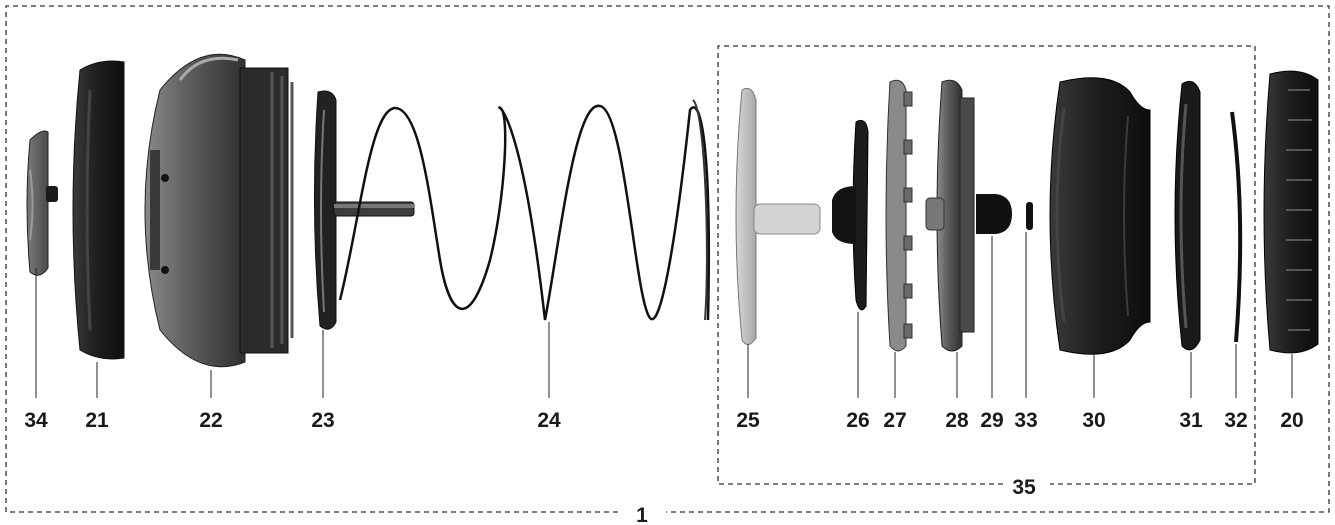 The image size is (1335, 525). What do you see at coordinates (857, 420) in the screenshot?
I see `part-label-26: 26` at bounding box center [857, 420].